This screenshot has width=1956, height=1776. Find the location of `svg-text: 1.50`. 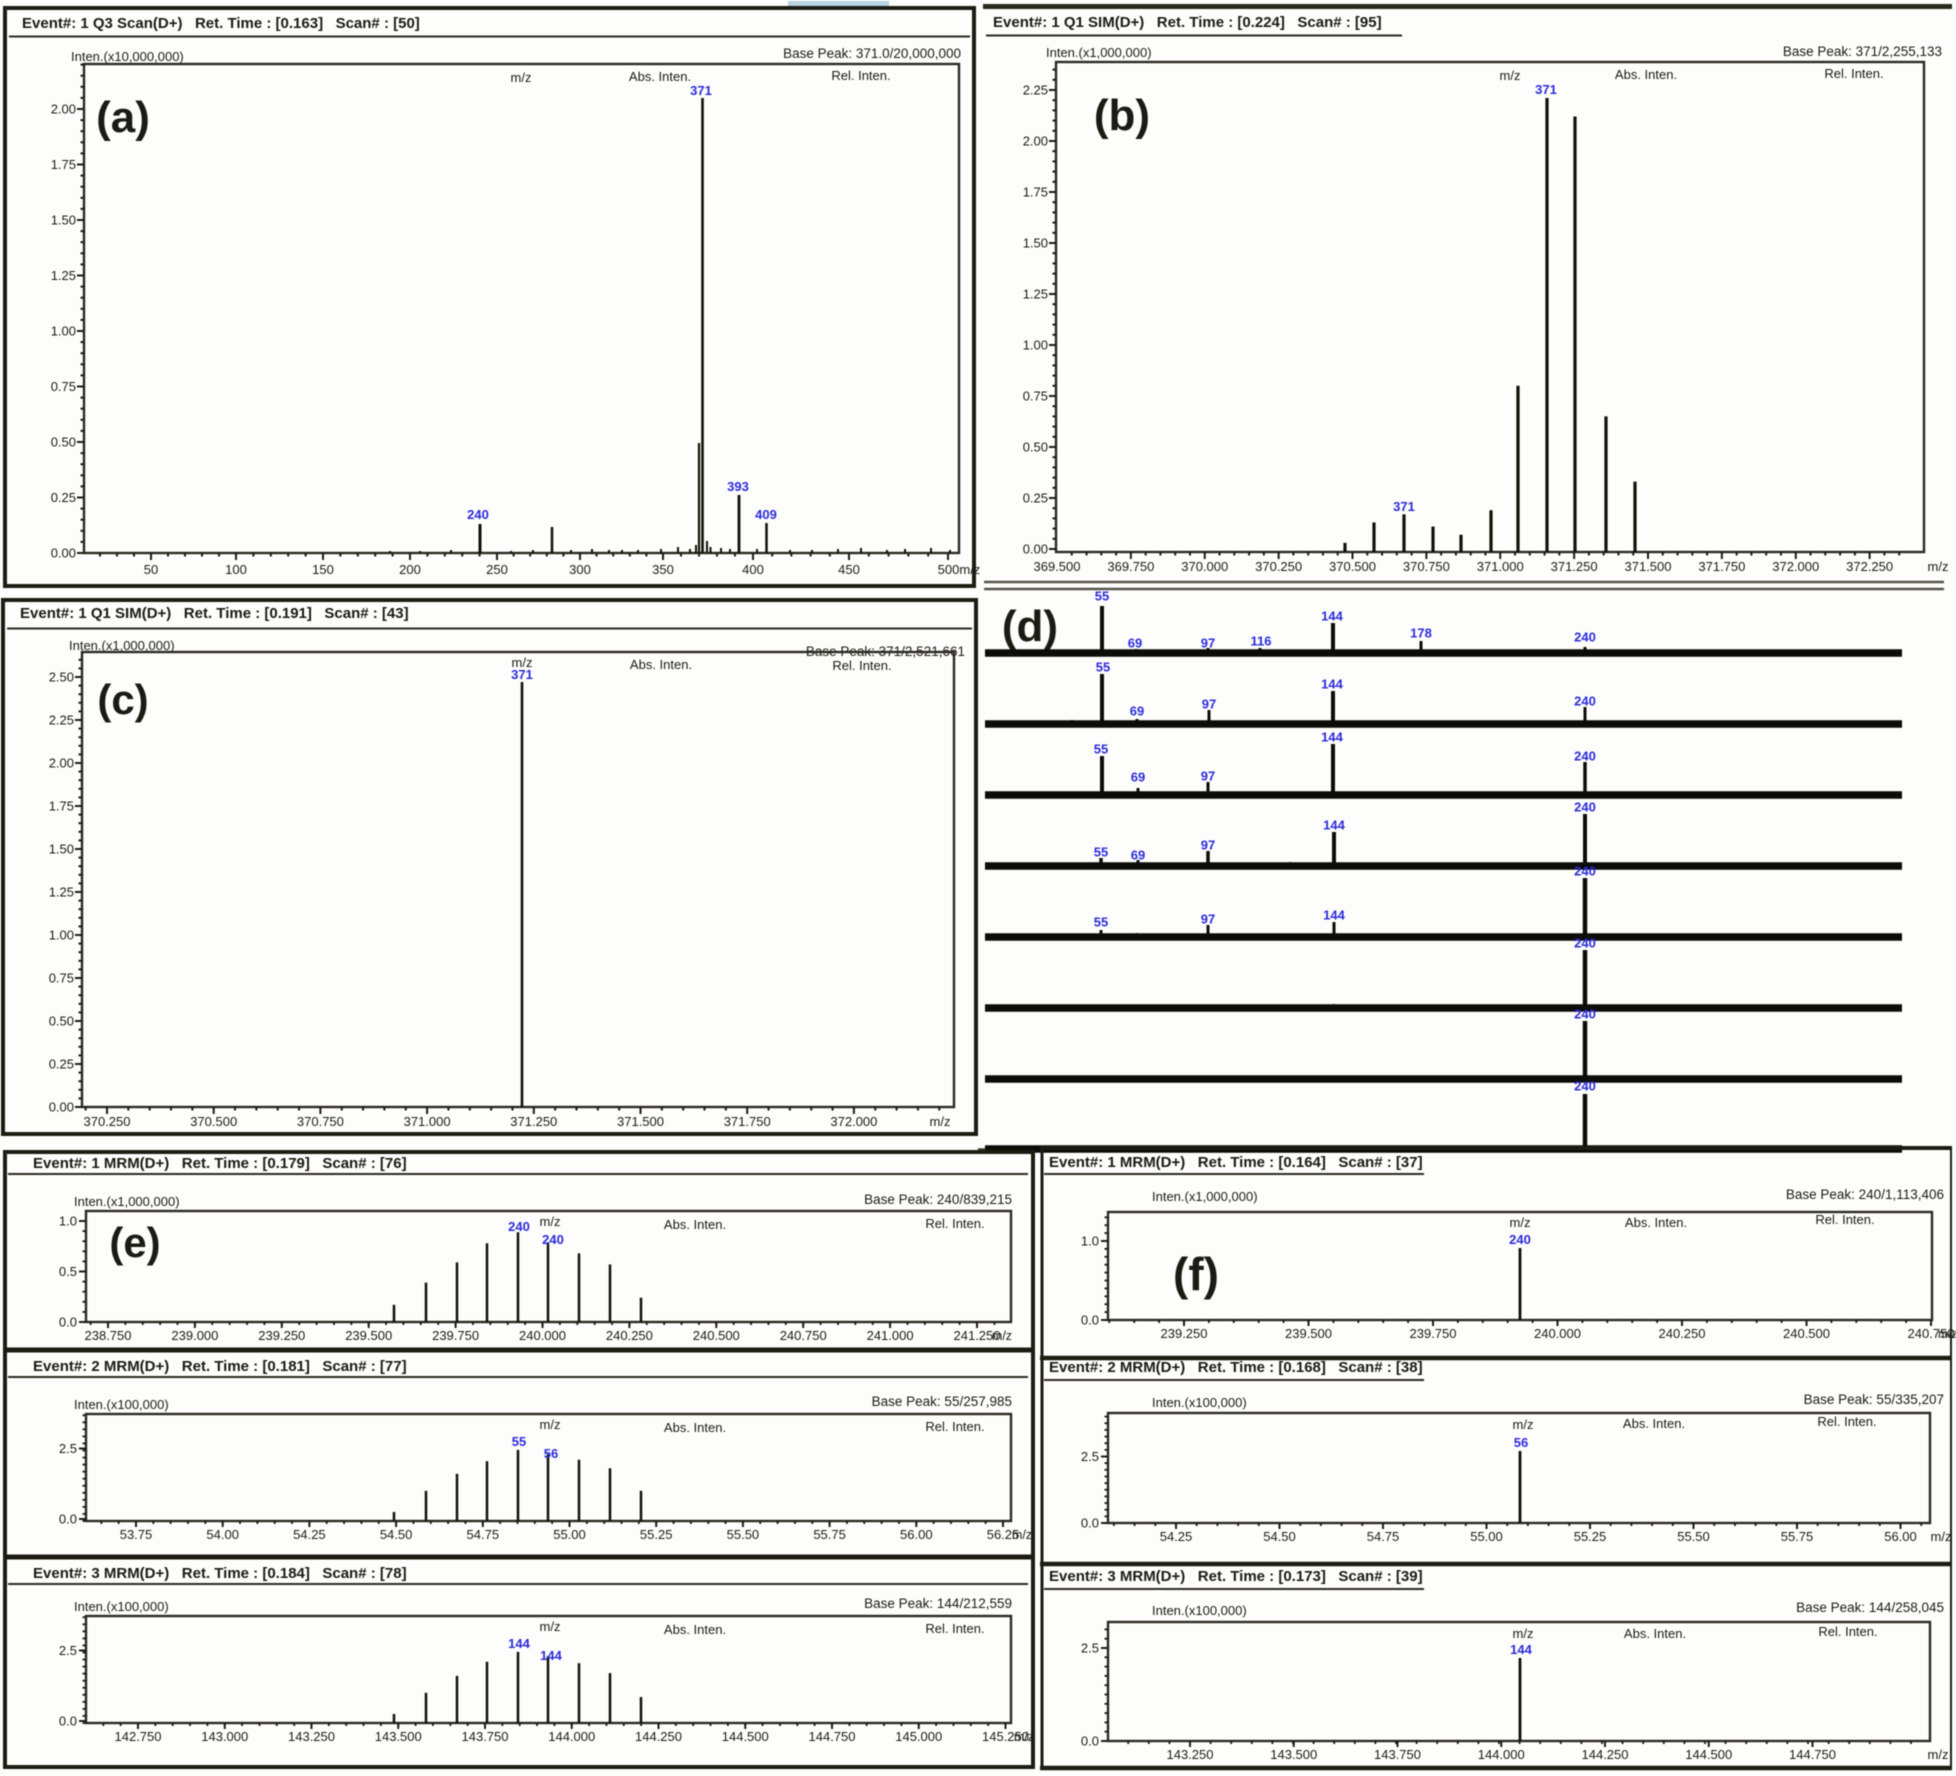

svg-text: 1.50 is located at coordinates (1035, 243).